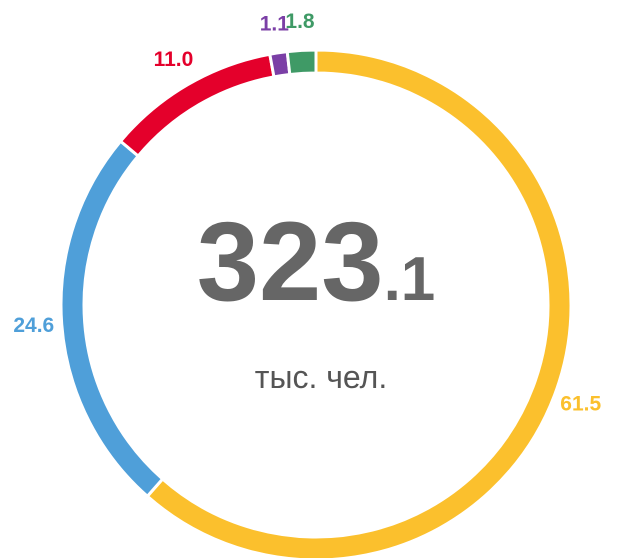 The height and width of the screenshot is (558, 620). I want to click on center-main: 323, so click(290, 261).